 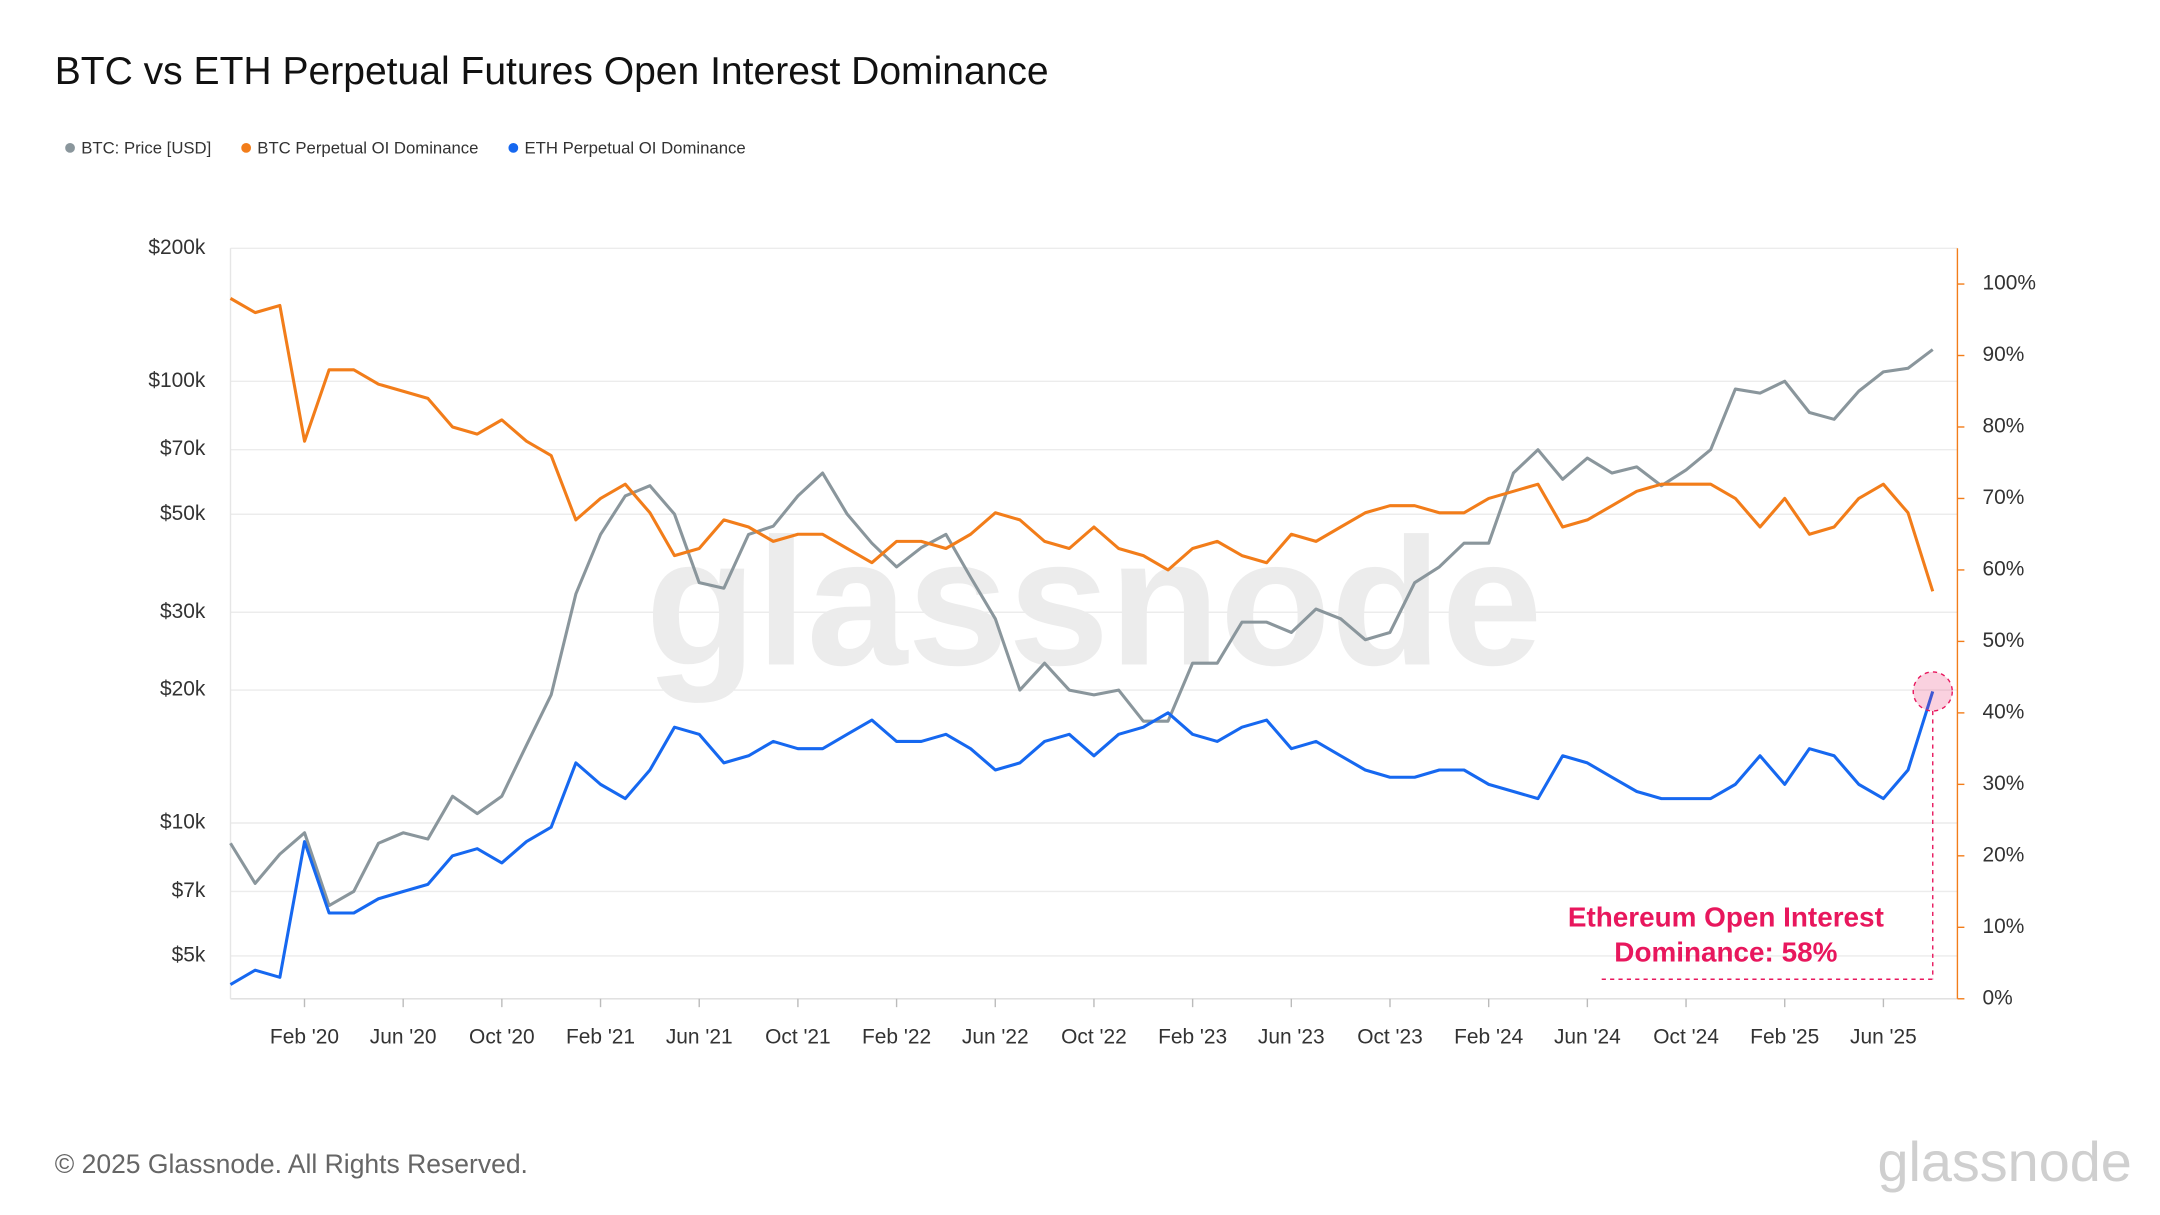 What do you see at coordinates (502, 1036) in the screenshot?
I see `x-tick-label: Oct '20` at bounding box center [502, 1036].